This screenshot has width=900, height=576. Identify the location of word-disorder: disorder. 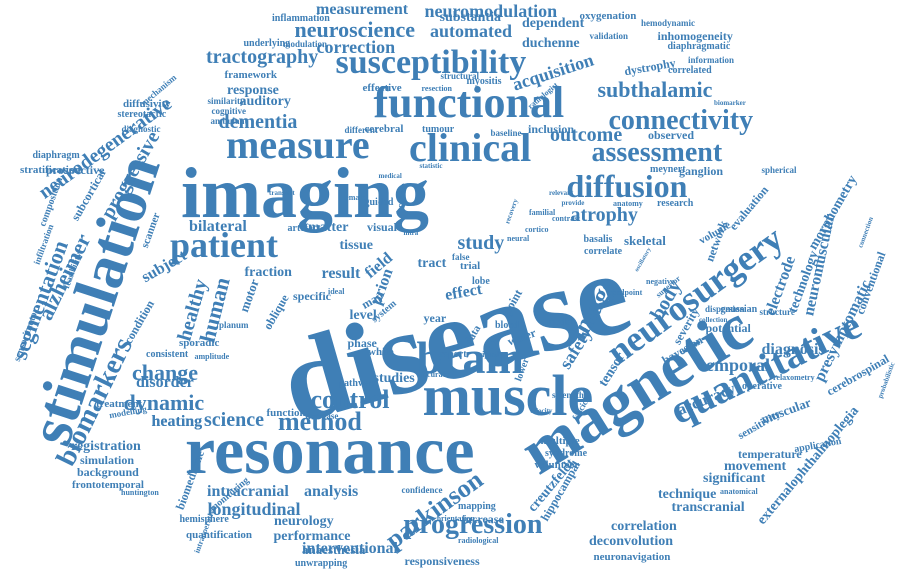
(165, 382).